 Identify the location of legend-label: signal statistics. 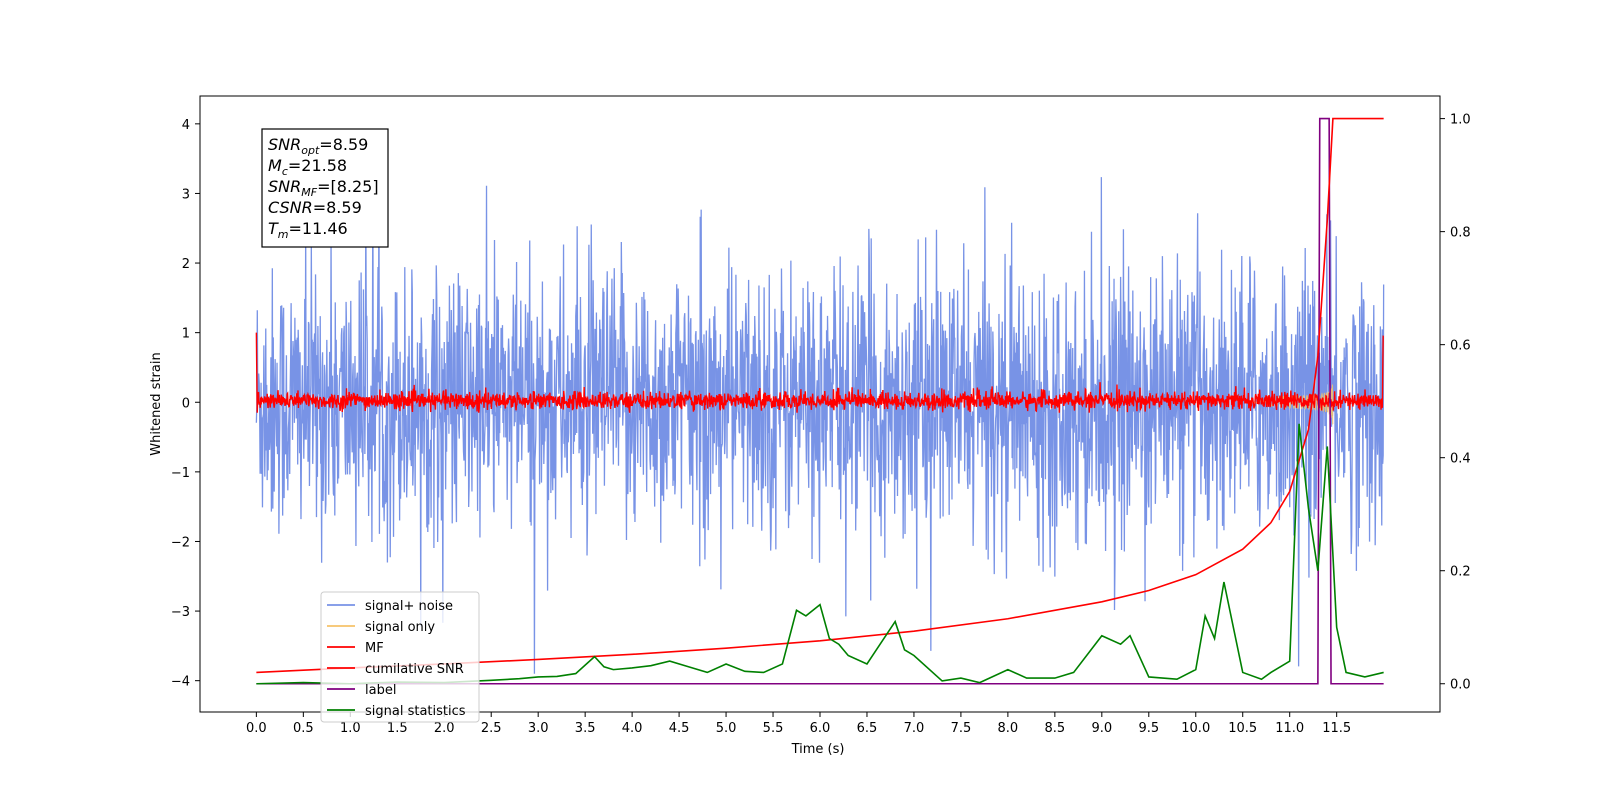
(415, 711).